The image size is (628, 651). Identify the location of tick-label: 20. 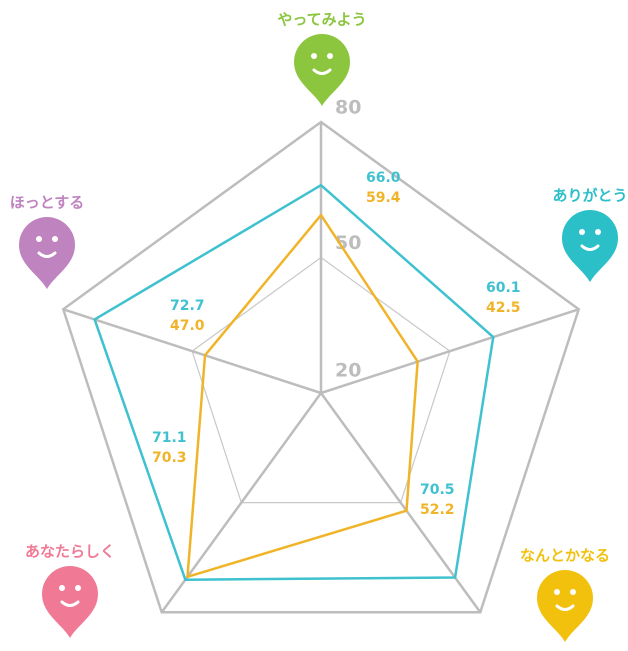
(348, 371).